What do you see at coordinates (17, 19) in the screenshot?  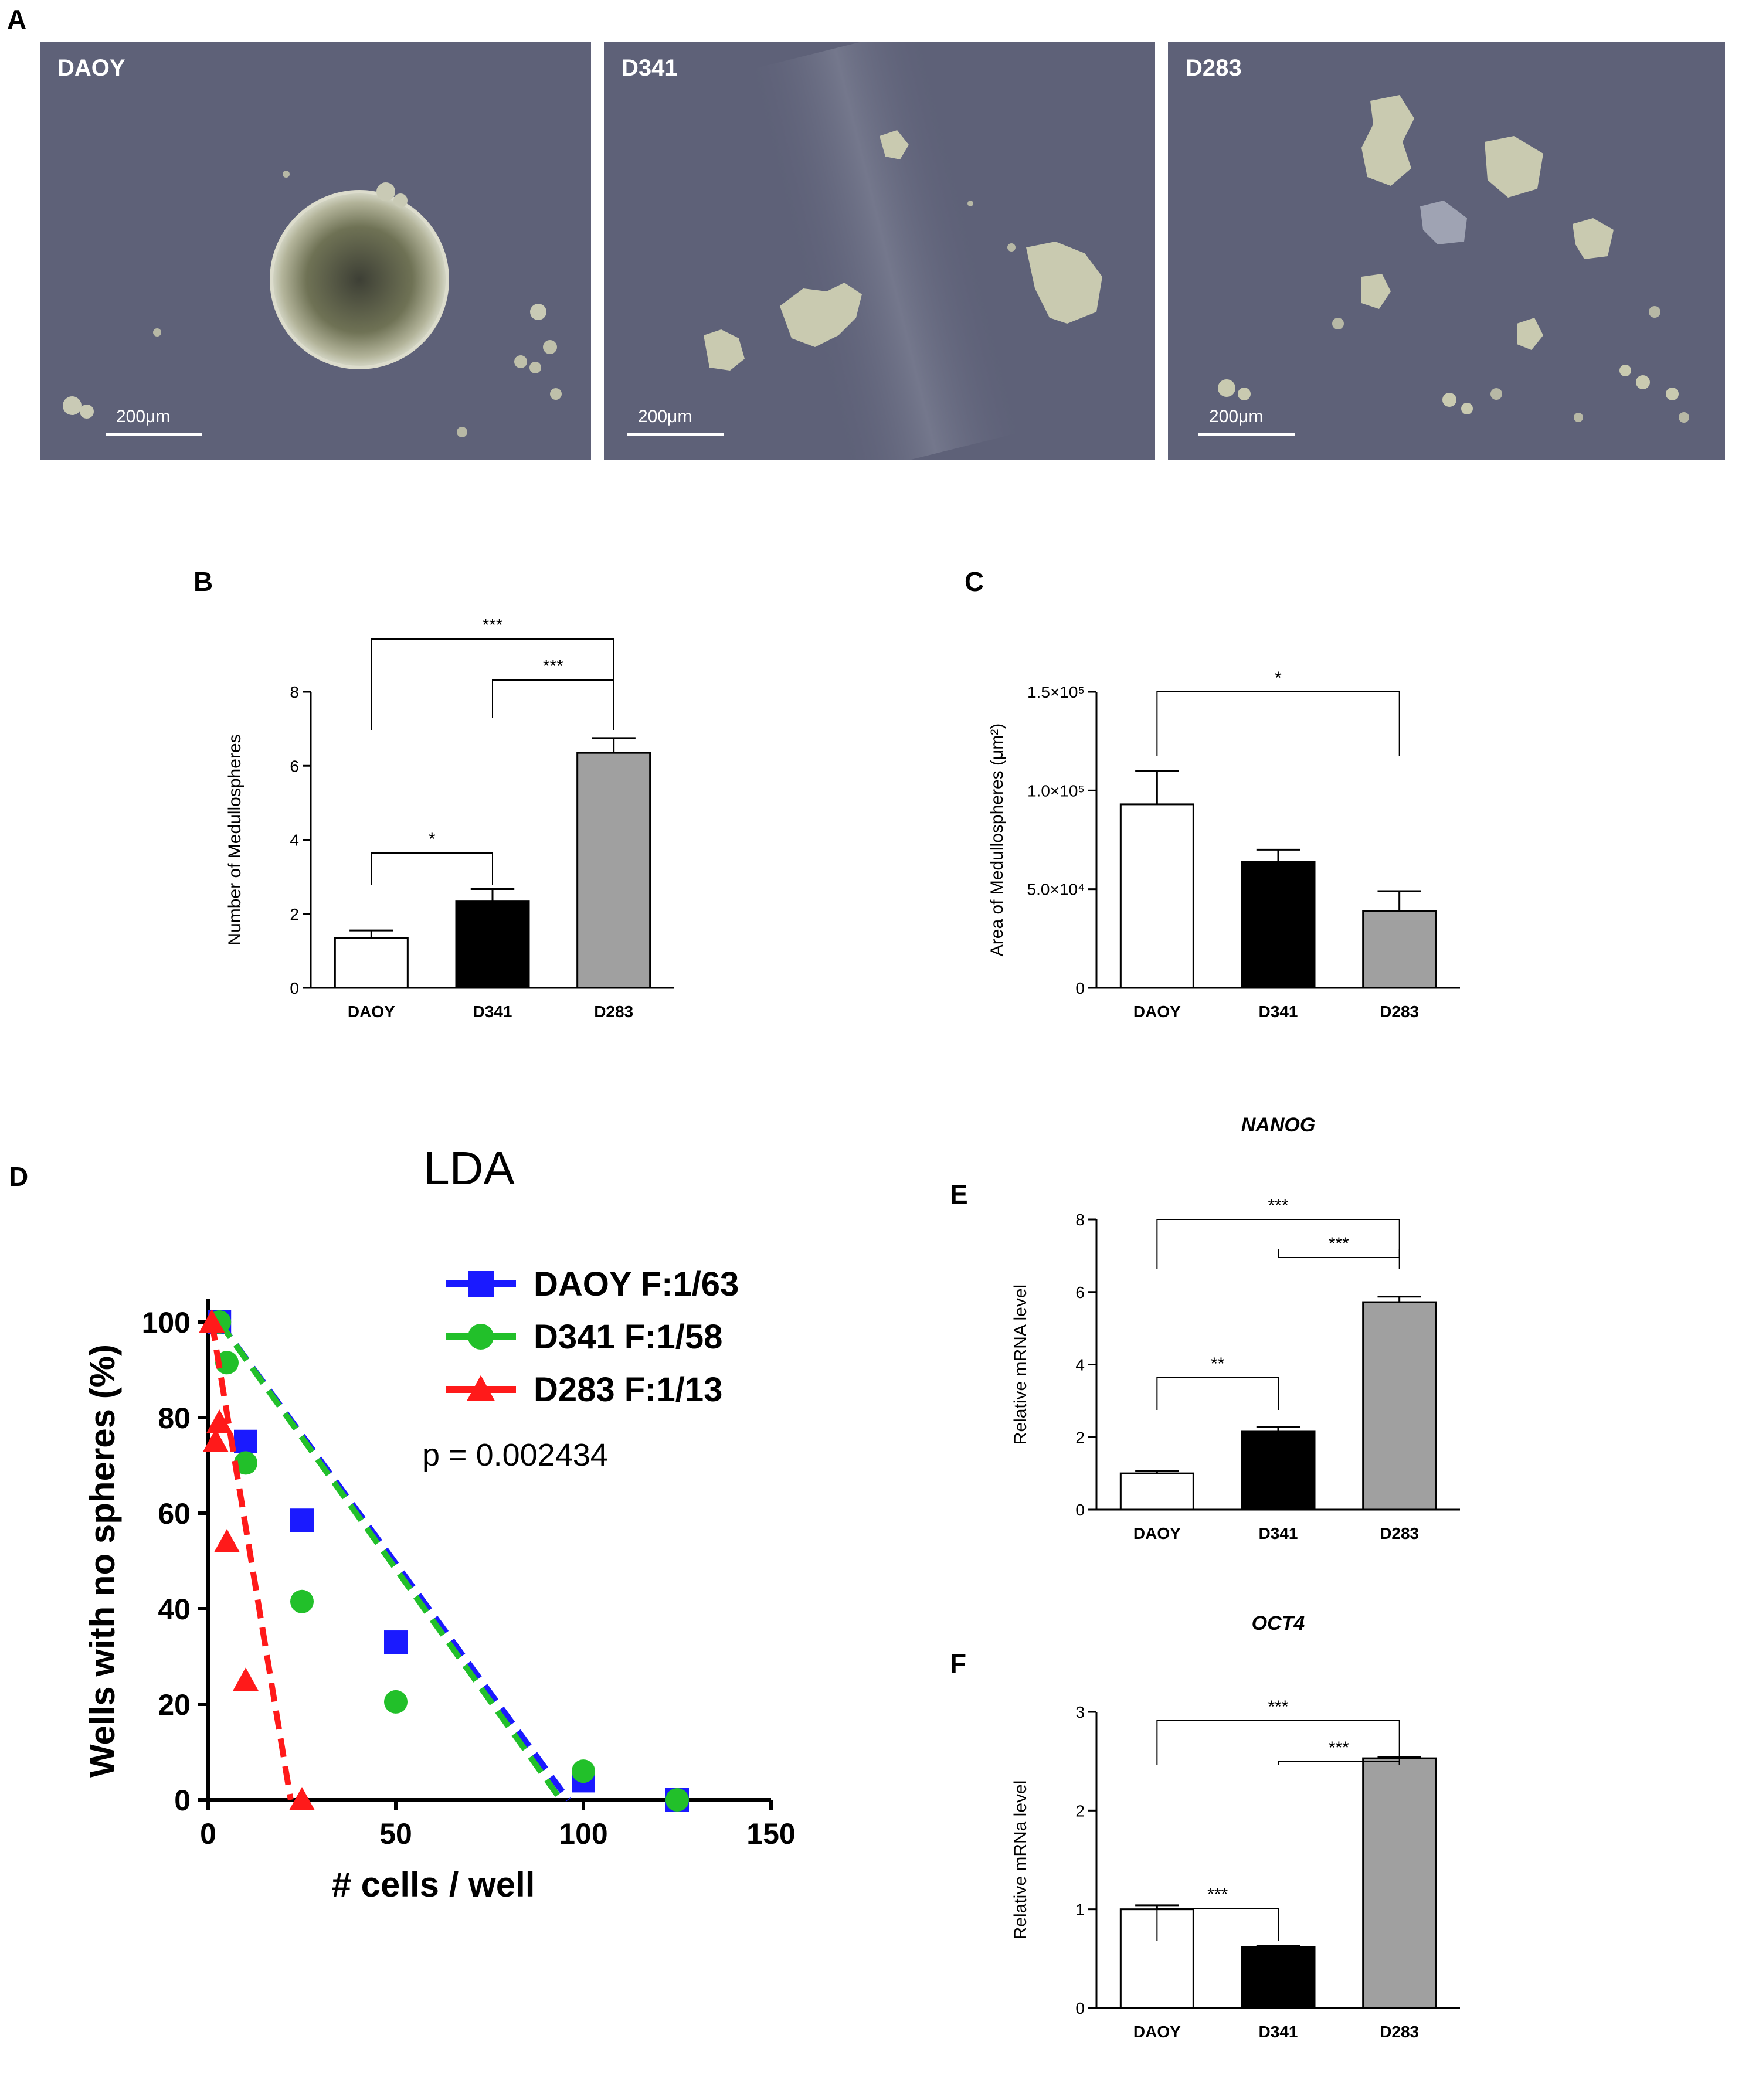 I see `panel-letter-a: A` at bounding box center [17, 19].